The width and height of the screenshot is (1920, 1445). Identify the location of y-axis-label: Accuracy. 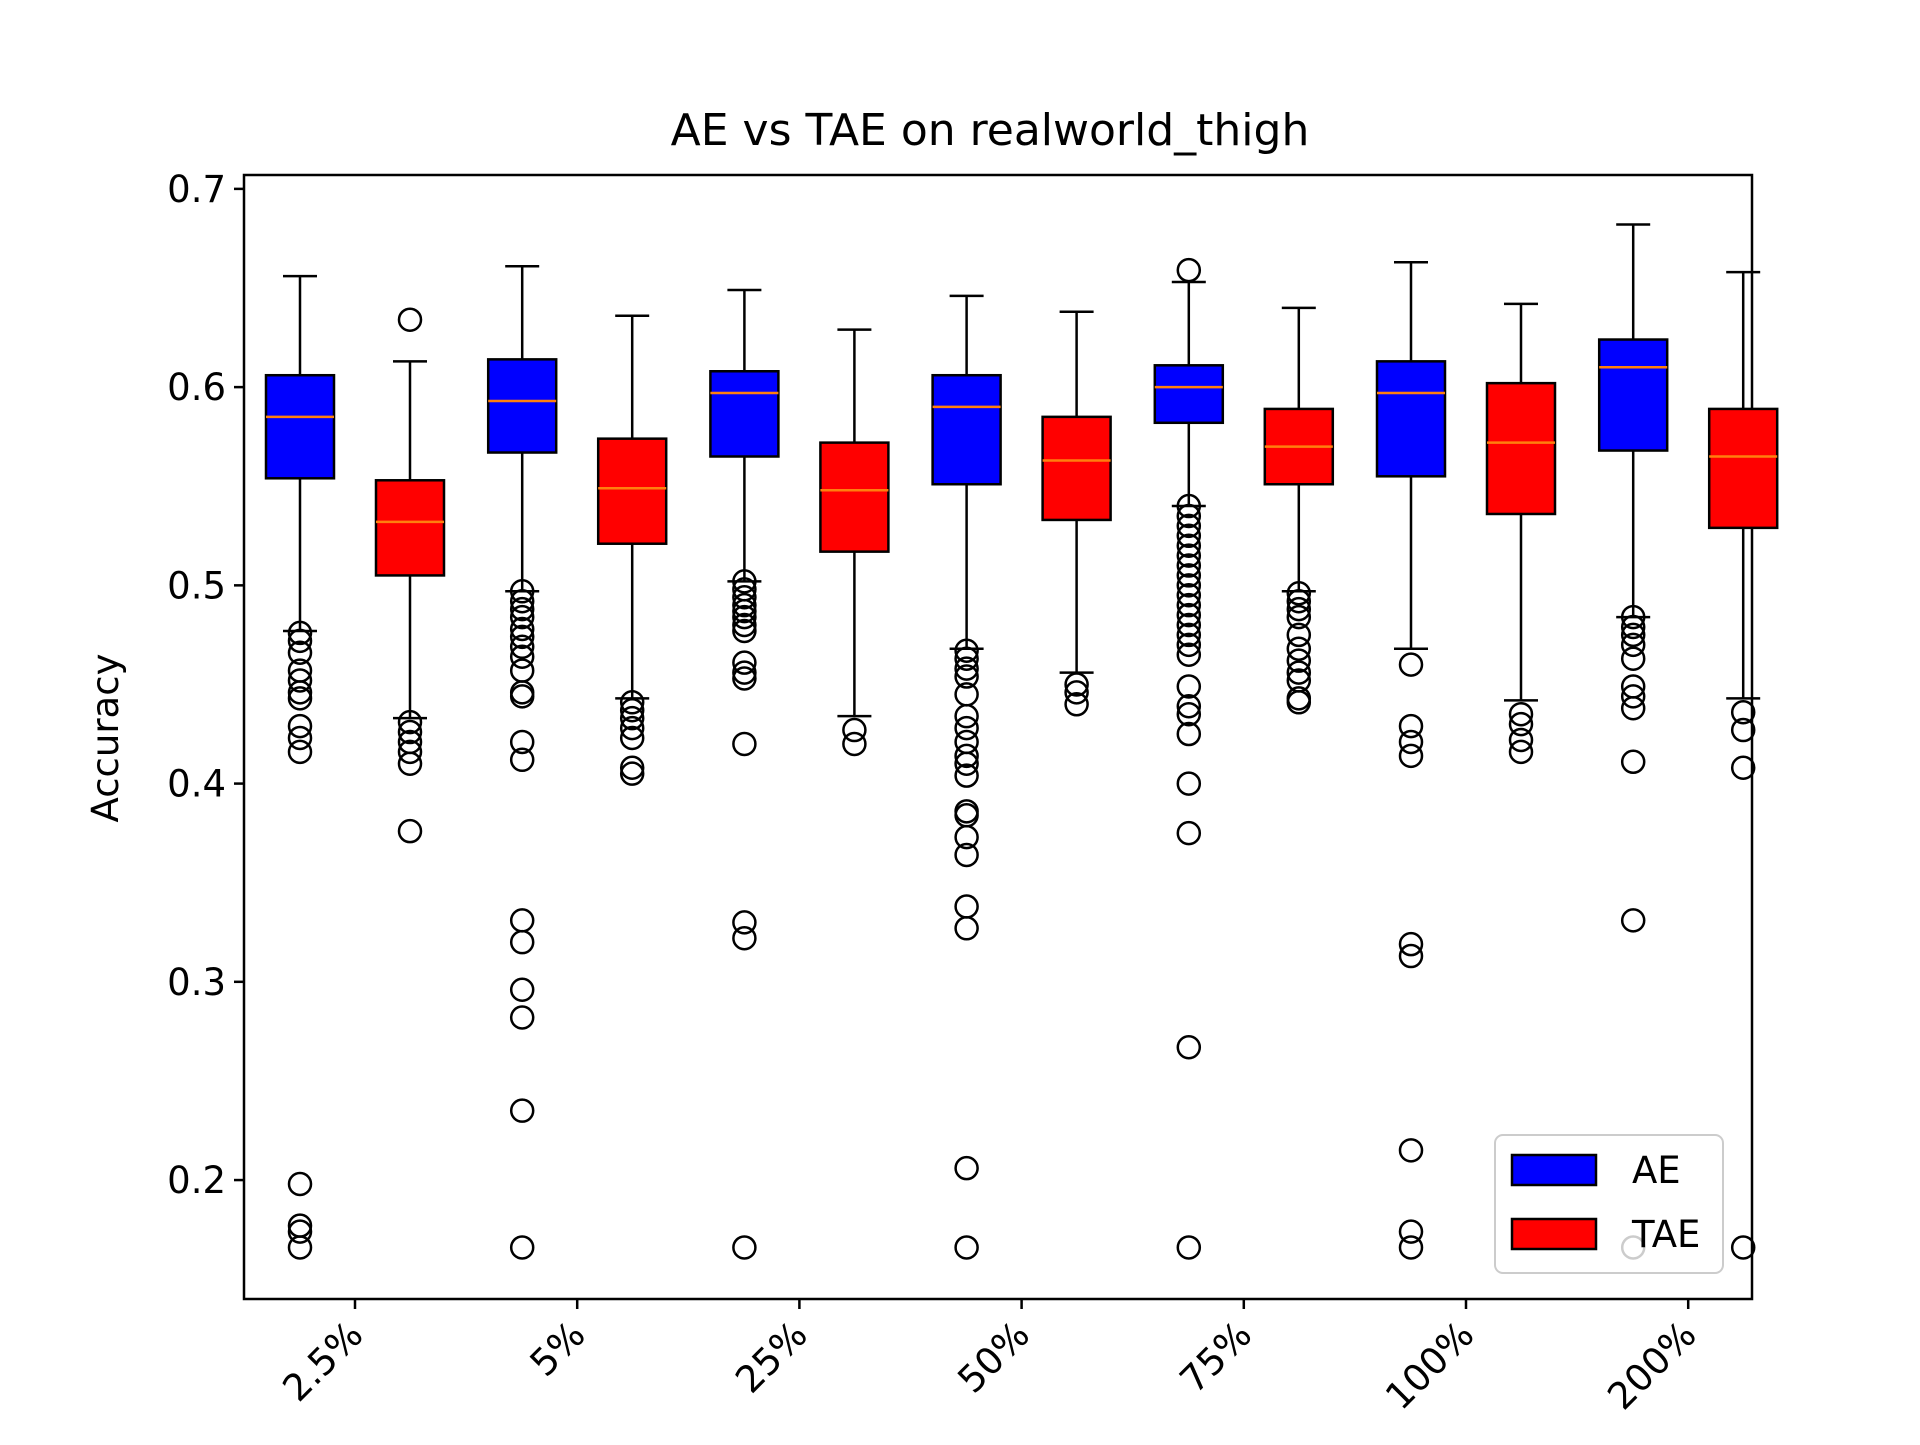
(105, 738).